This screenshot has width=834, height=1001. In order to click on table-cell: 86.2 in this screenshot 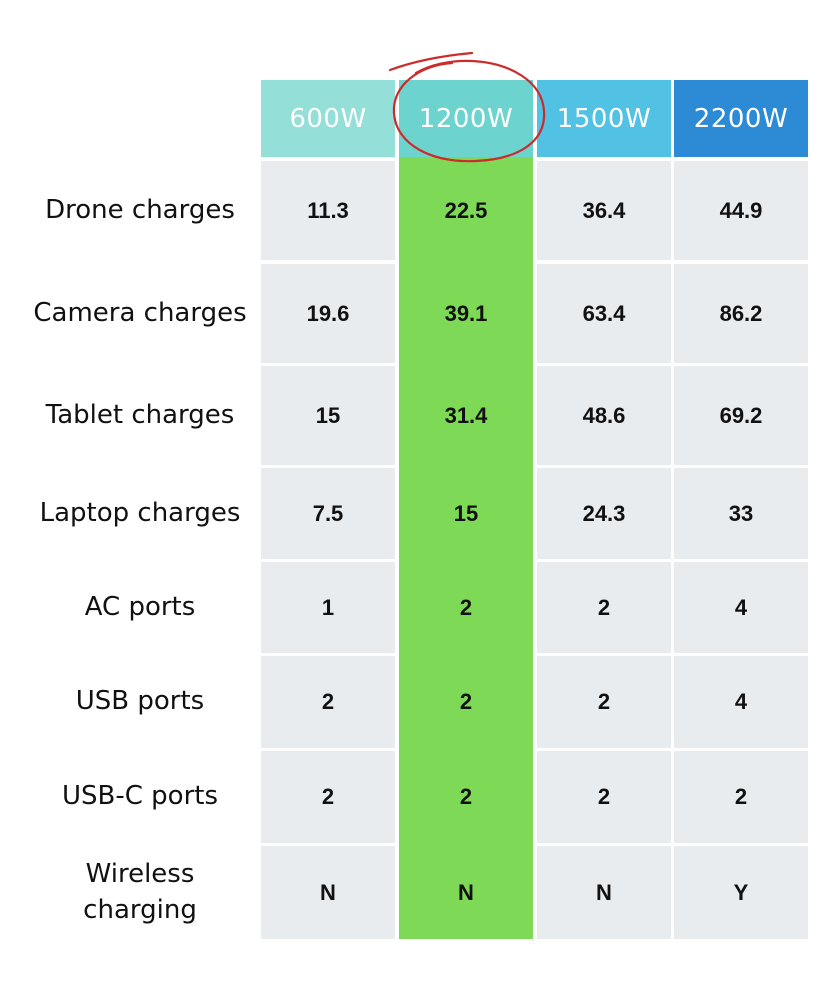, I will do `click(741, 313)`.